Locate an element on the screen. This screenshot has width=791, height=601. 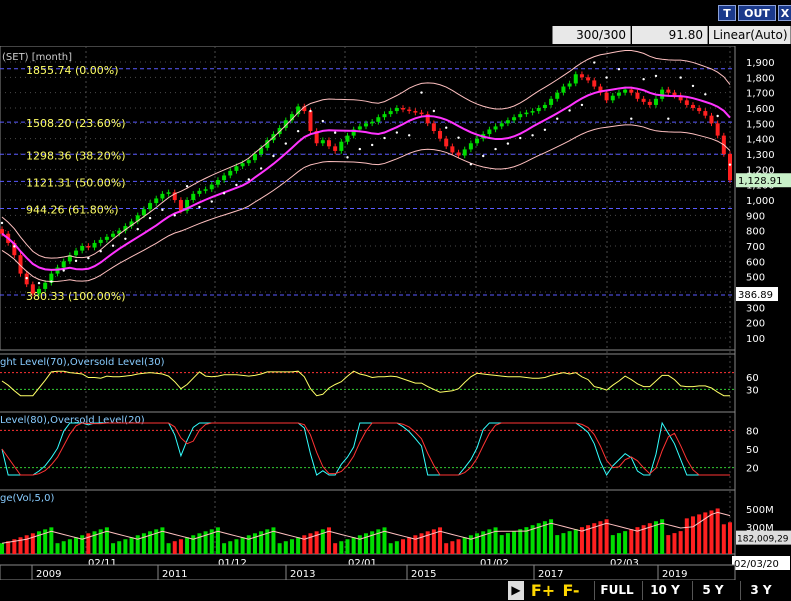
last-price-value: 1,128.91 is located at coordinates (760, 181).